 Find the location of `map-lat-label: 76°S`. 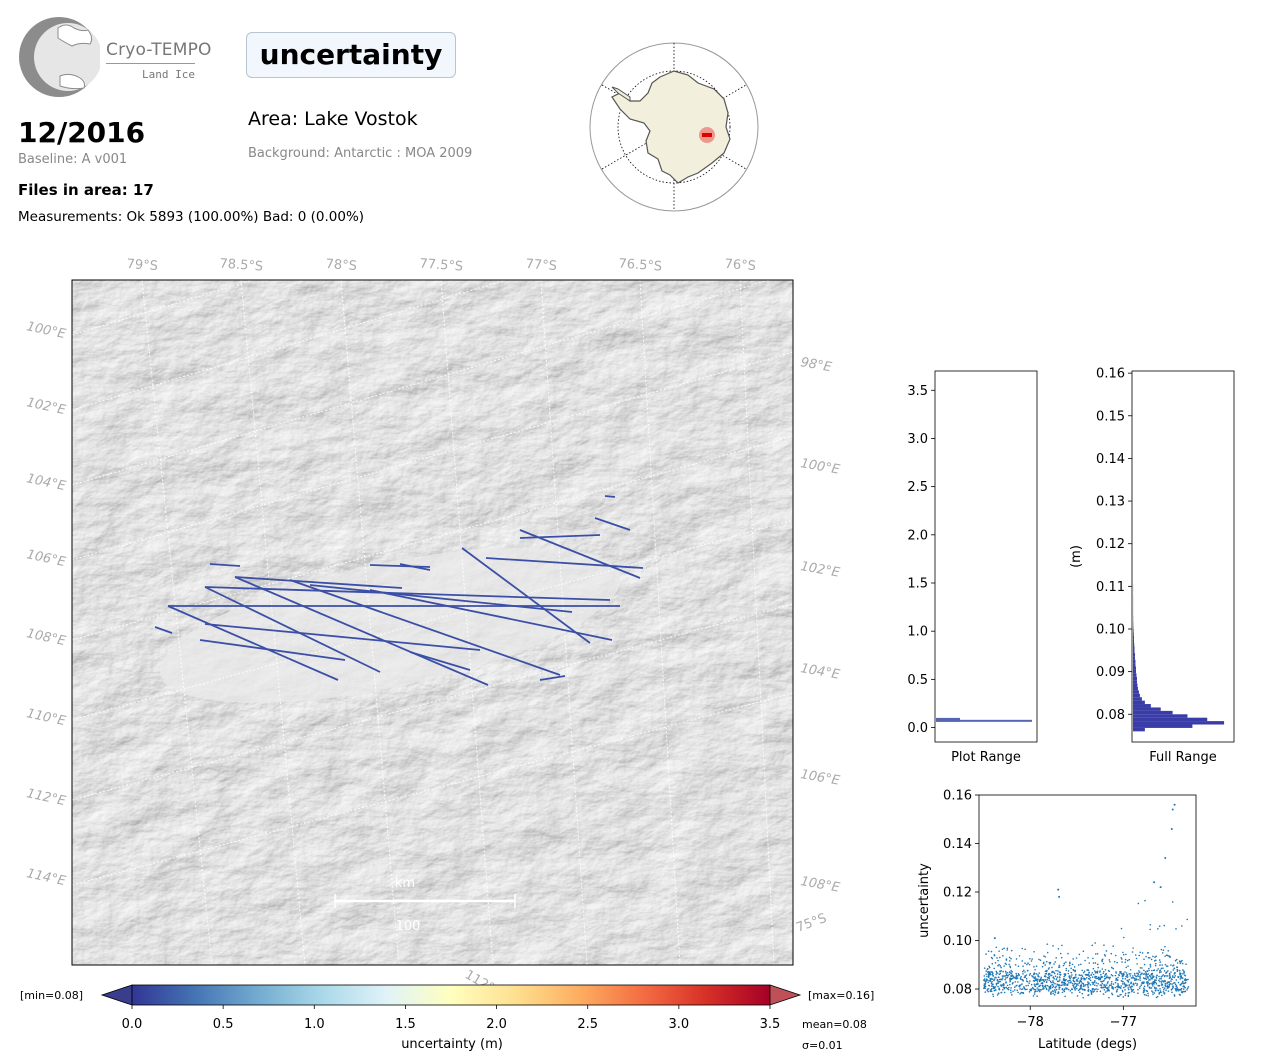

map-lat-label: 76°S is located at coordinates (740, 265).